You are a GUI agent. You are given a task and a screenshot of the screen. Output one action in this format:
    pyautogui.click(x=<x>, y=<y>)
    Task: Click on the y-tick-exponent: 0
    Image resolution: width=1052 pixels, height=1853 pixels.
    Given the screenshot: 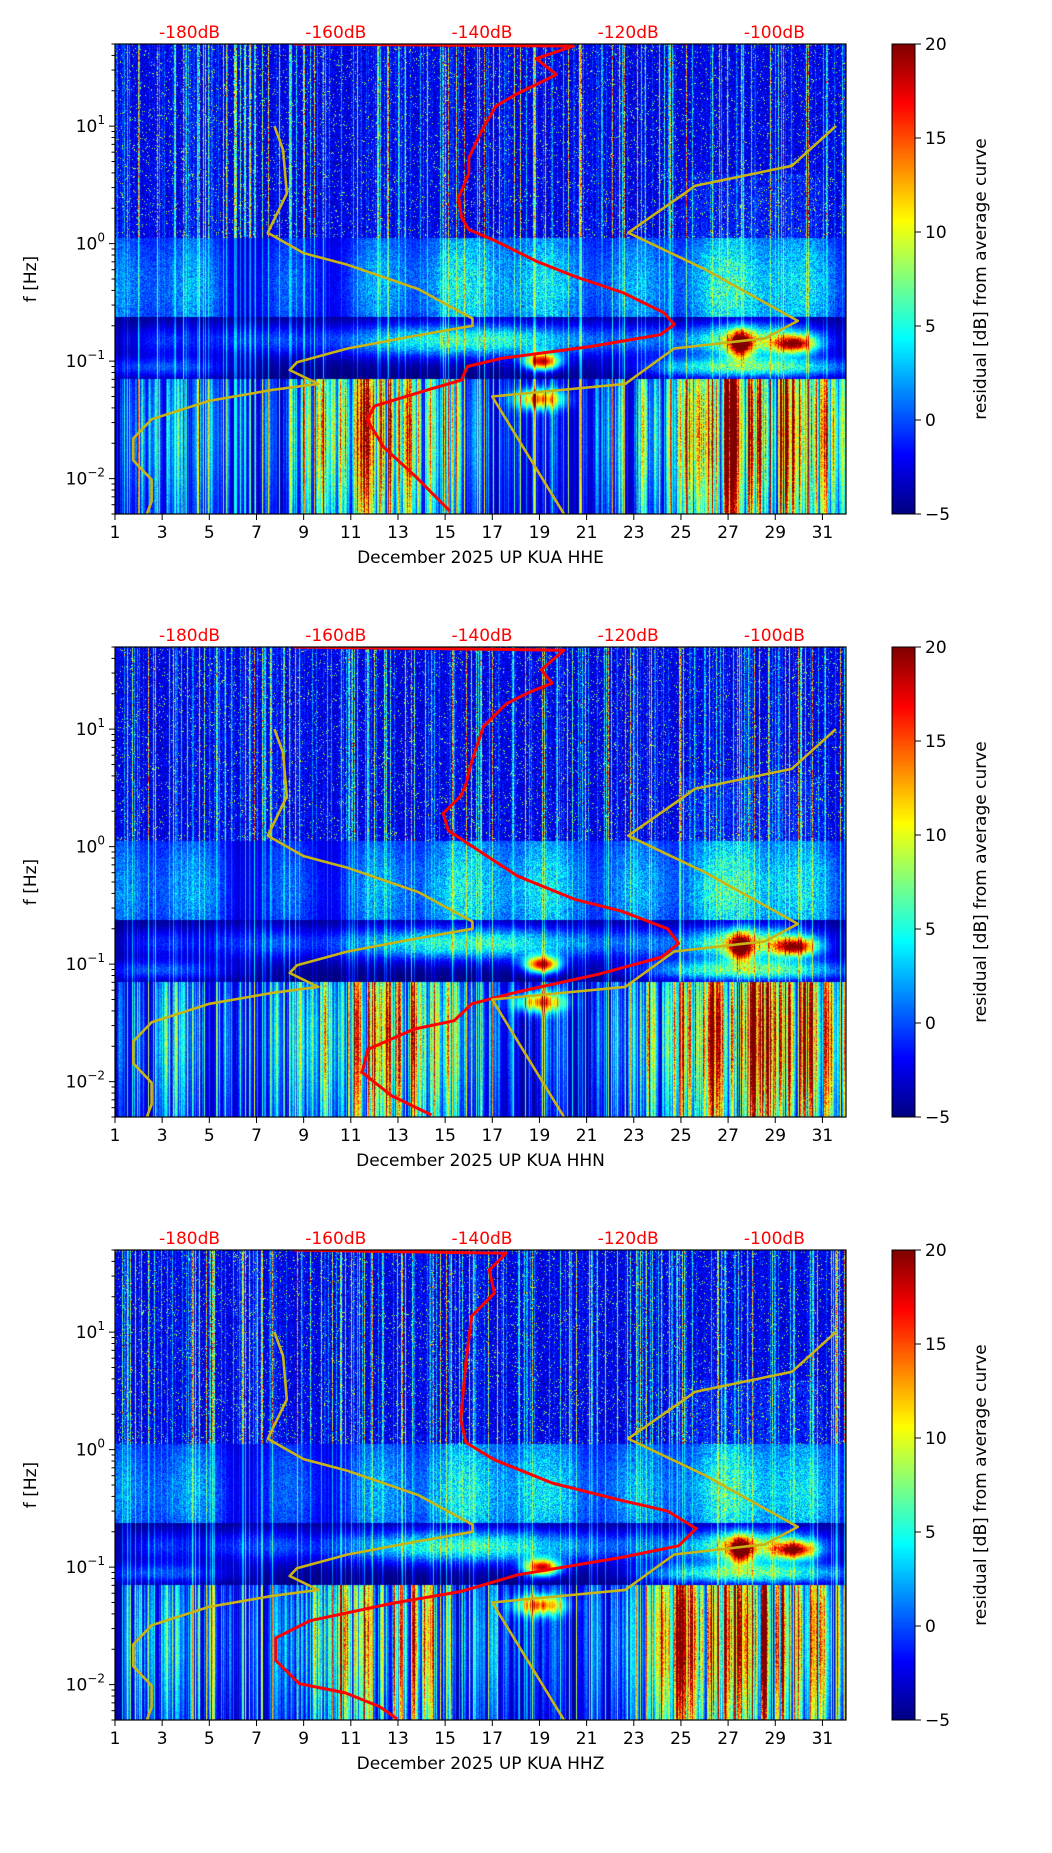 What is the action you would take?
    pyautogui.click(x=101, y=841)
    